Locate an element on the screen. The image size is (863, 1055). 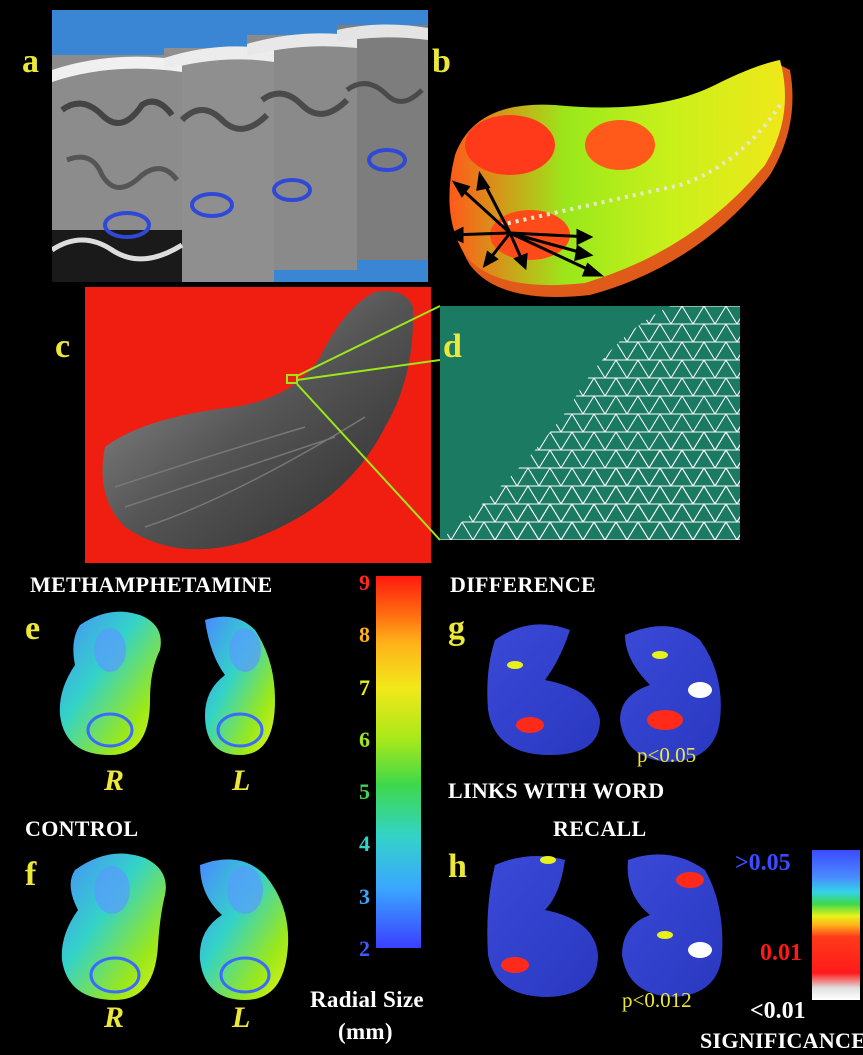
panel-label-h: h is located at coordinates (457, 866).